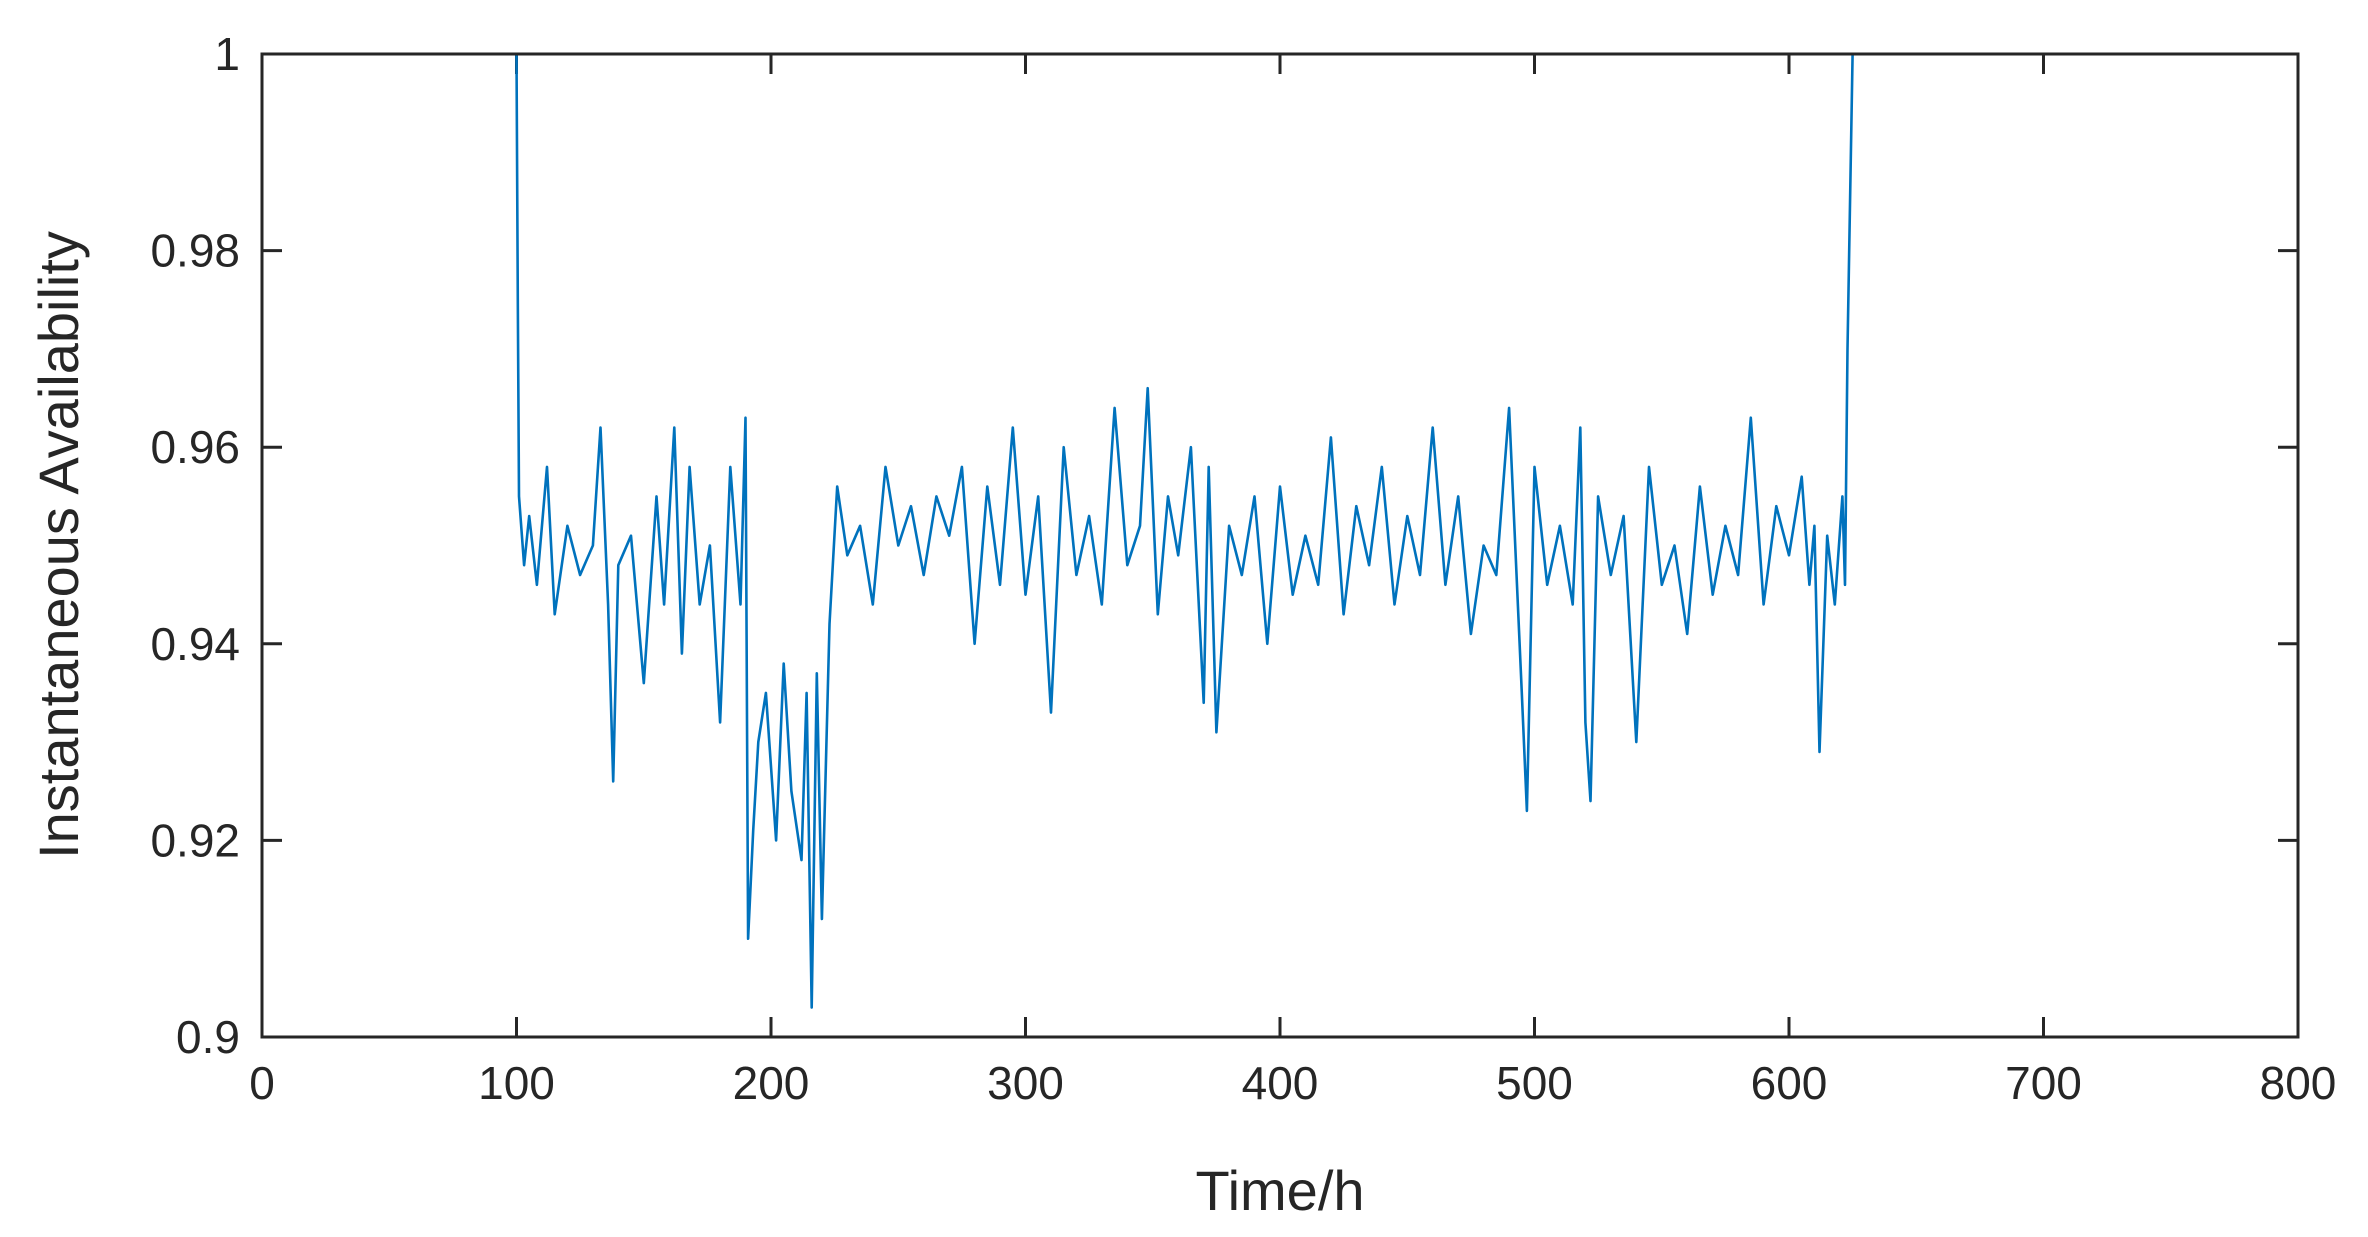  What do you see at coordinates (1279, 1190) in the screenshot?
I see `x-axis-label: Time/h` at bounding box center [1279, 1190].